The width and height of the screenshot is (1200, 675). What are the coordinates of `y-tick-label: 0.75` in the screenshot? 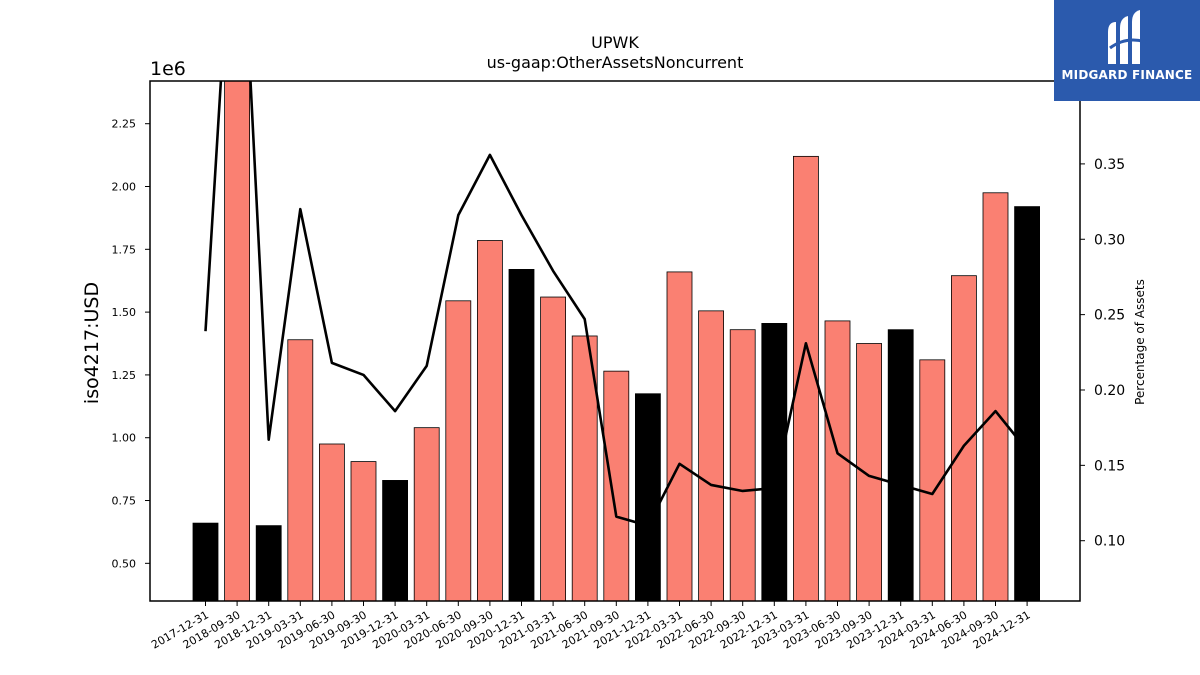 It's located at (124, 501).